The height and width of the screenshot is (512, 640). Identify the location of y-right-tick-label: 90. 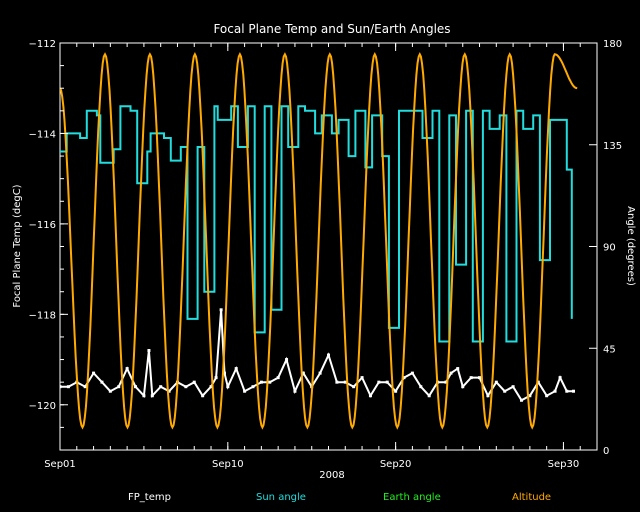
(609, 248).